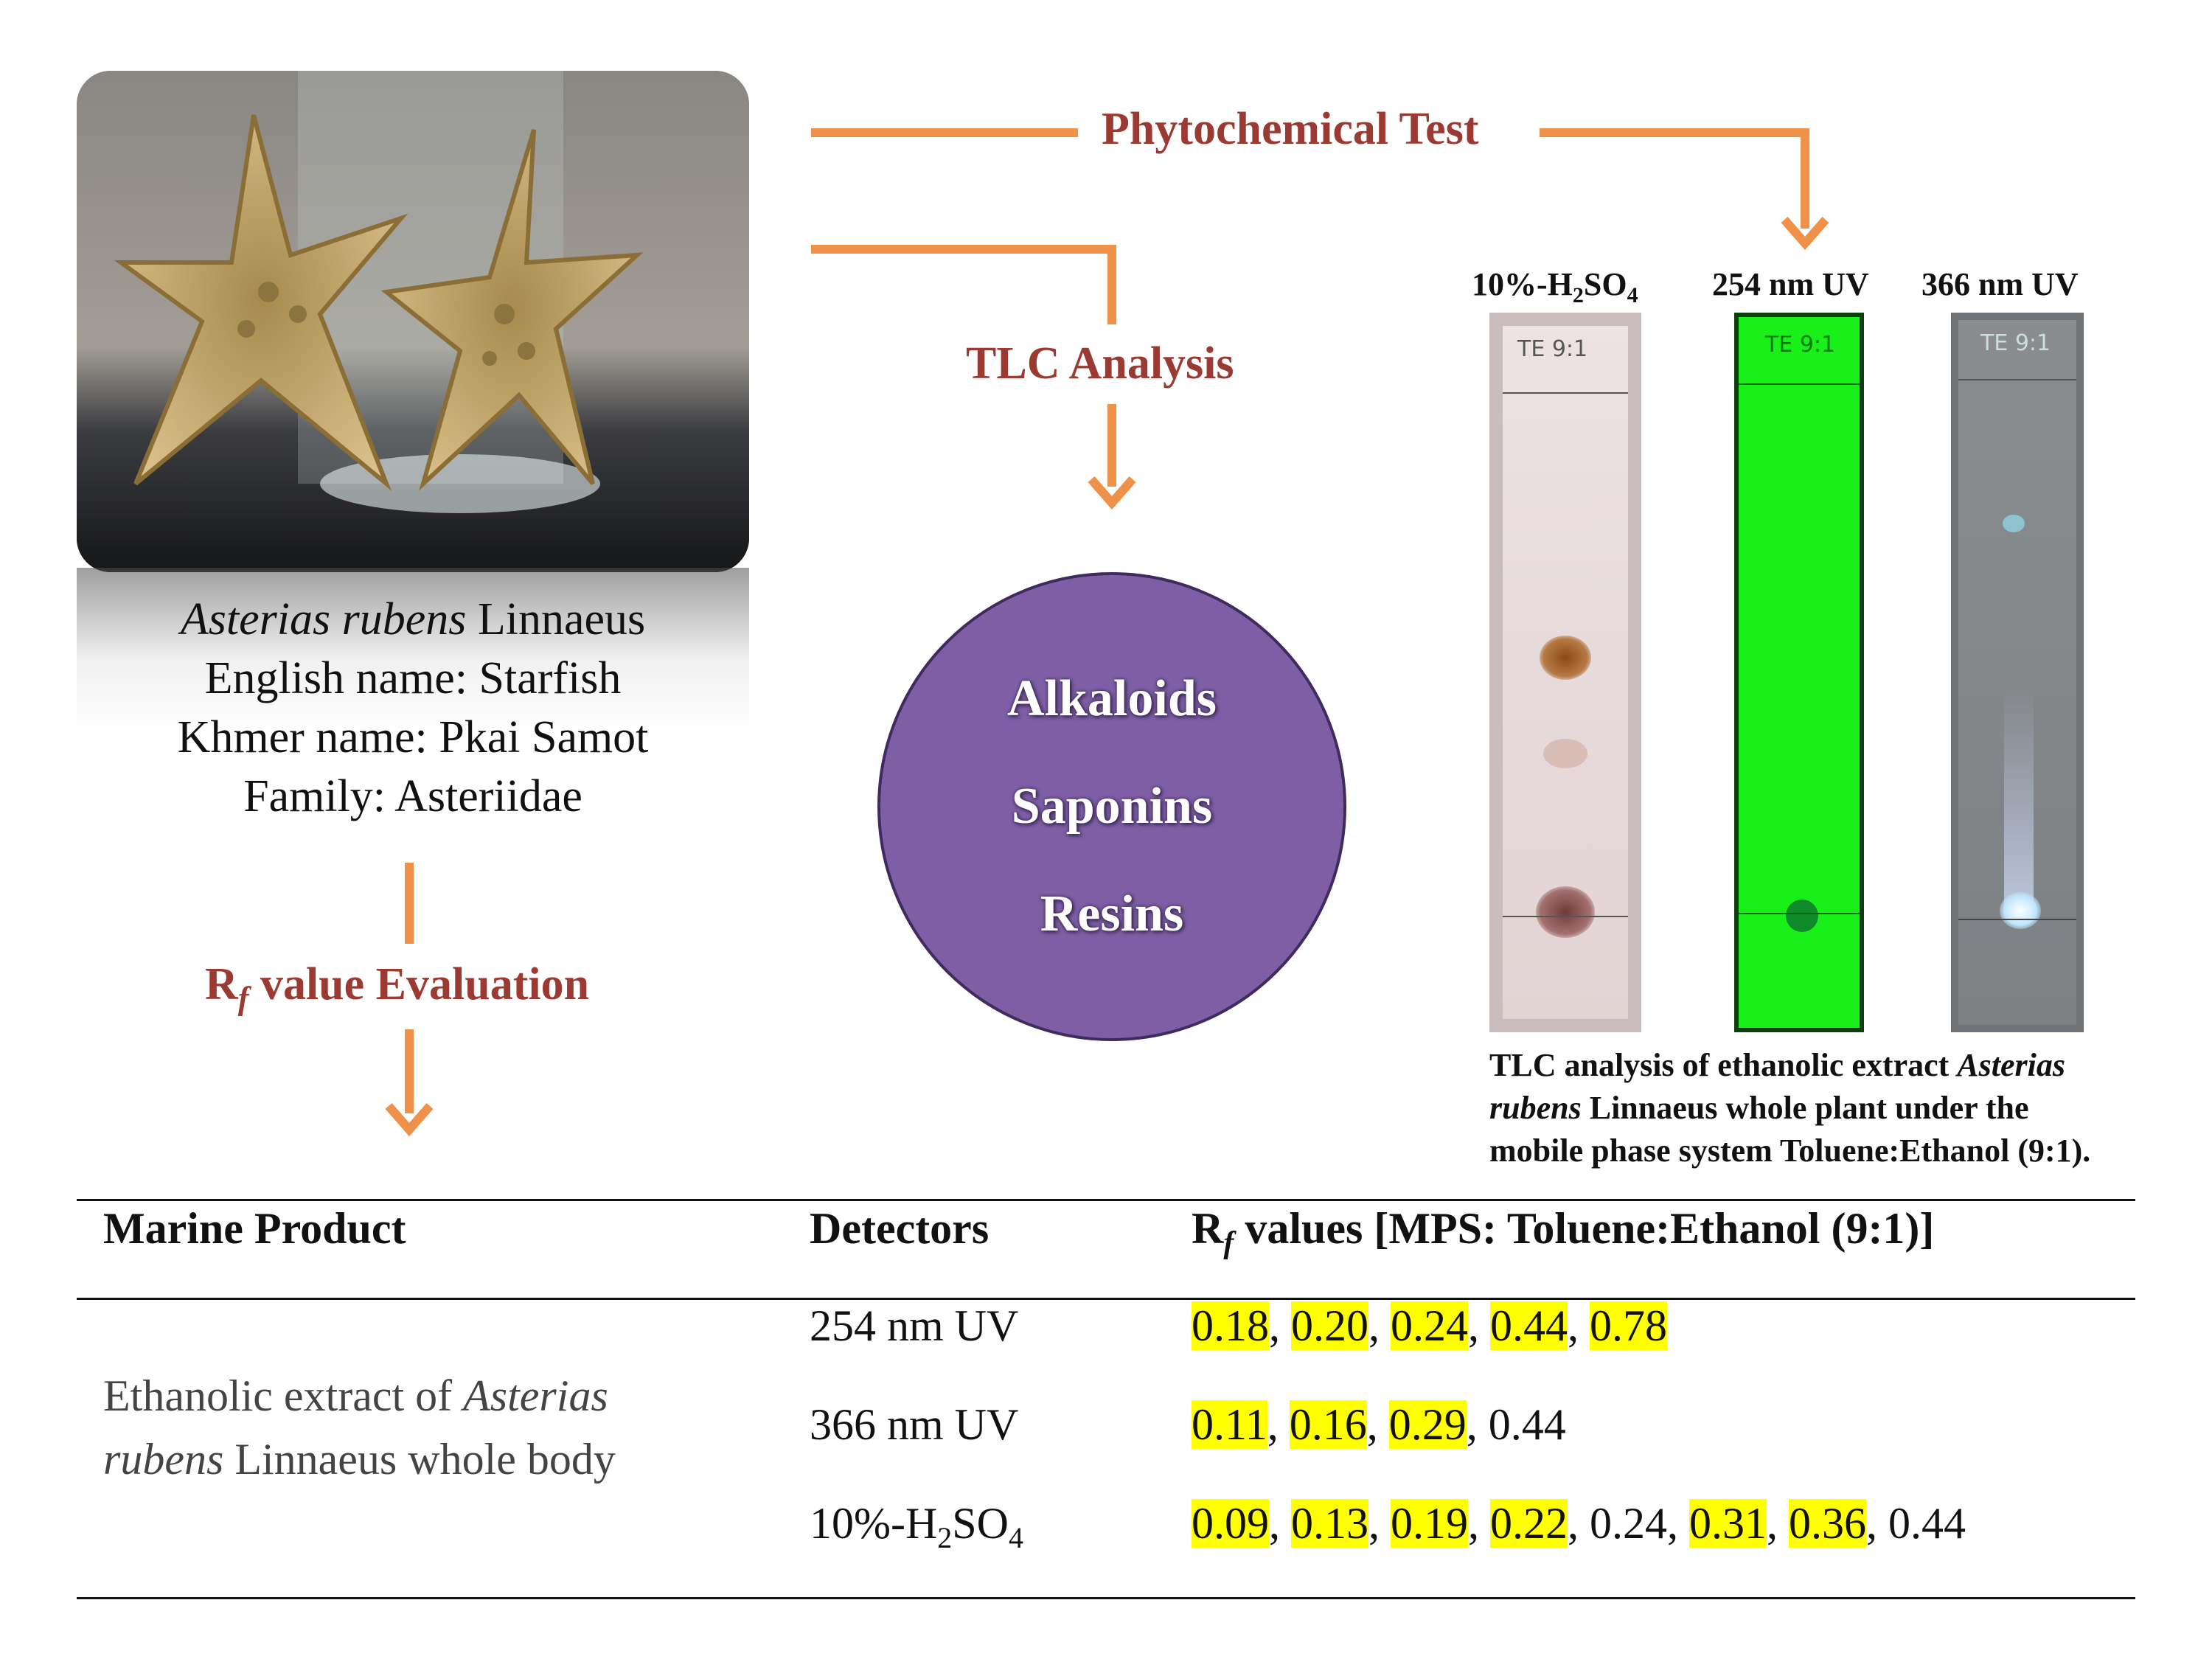 This screenshot has height=1659, width=2212. I want to click on caption-line2-text: Linnaeus whole plant under the, so click(1805, 1108).